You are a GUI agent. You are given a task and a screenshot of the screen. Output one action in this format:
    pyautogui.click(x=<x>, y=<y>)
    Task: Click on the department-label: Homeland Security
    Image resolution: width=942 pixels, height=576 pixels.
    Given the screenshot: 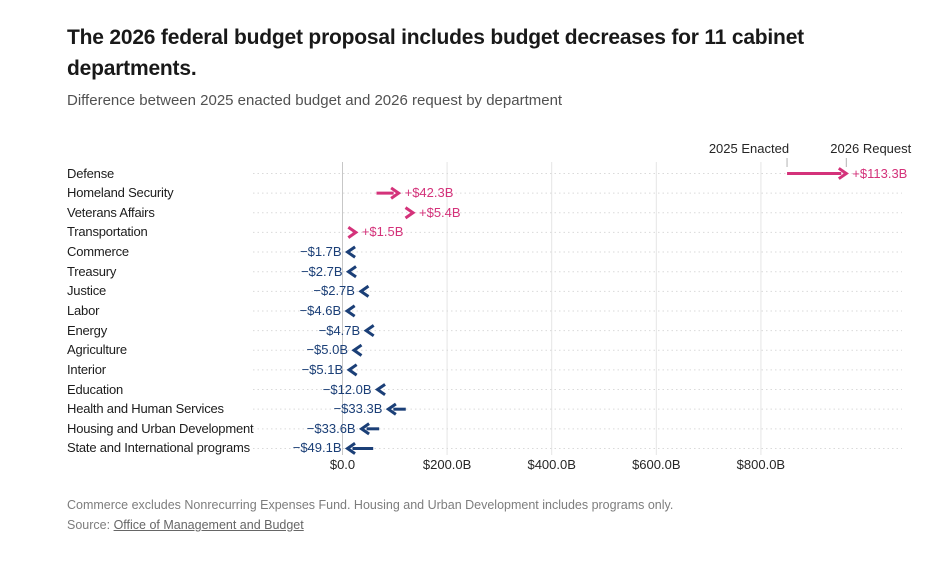 What is the action you would take?
    pyautogui.click(x=120, y=193)
    